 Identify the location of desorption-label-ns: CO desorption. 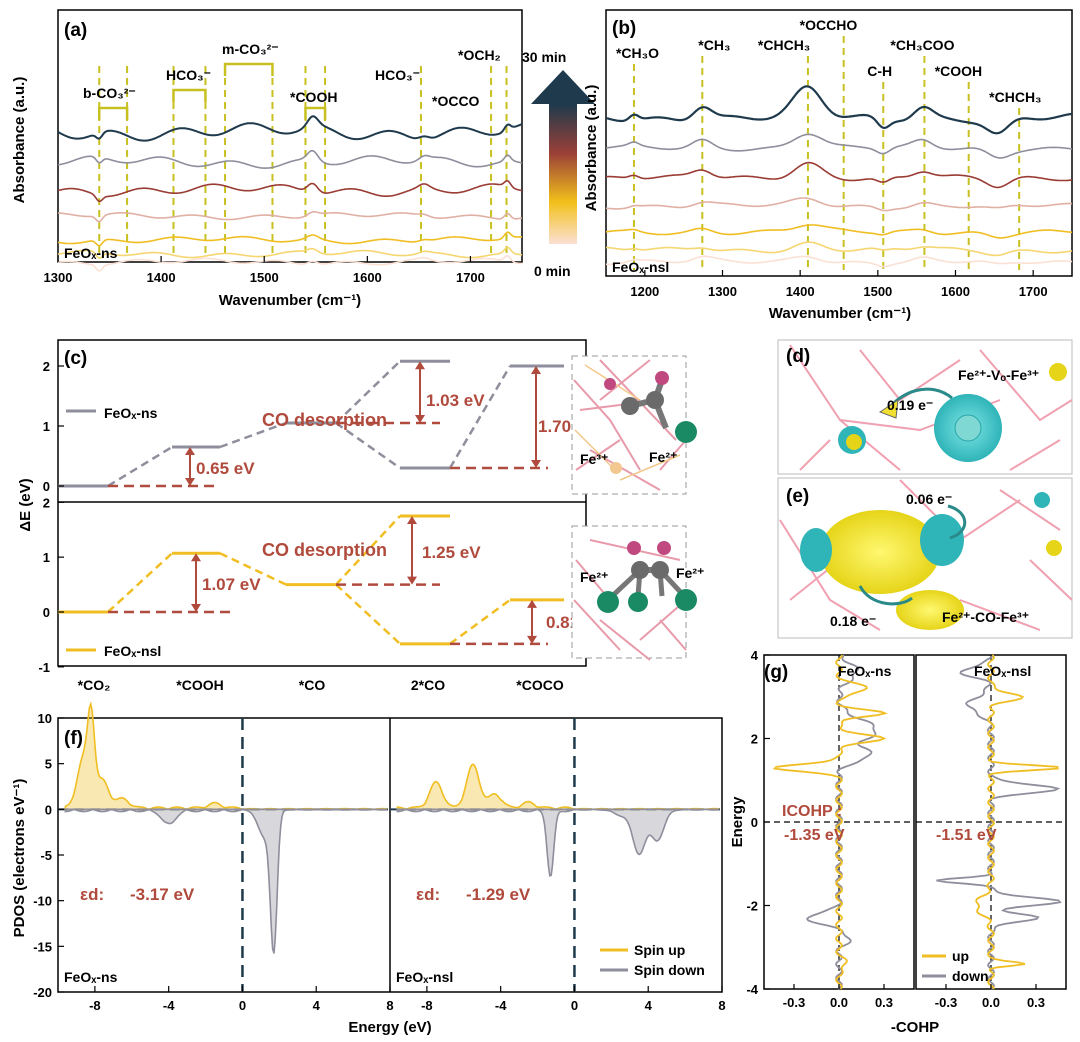
(324, 420).